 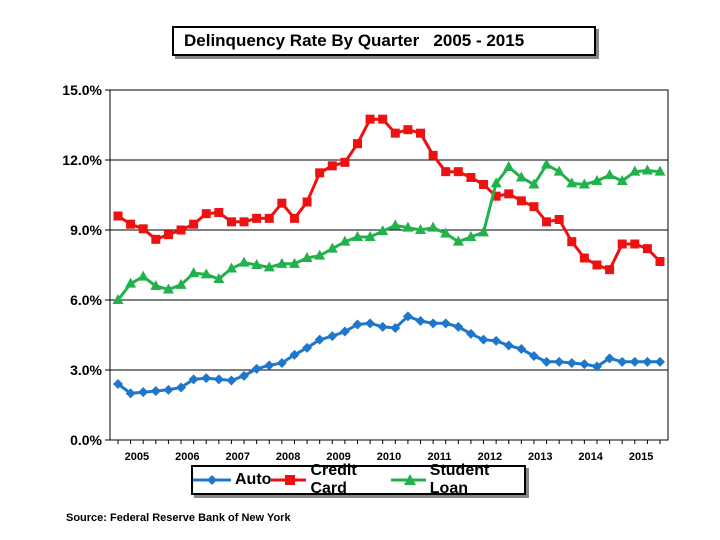 I want to click on x-tick-label: 2008, so click(x=288, y=457).